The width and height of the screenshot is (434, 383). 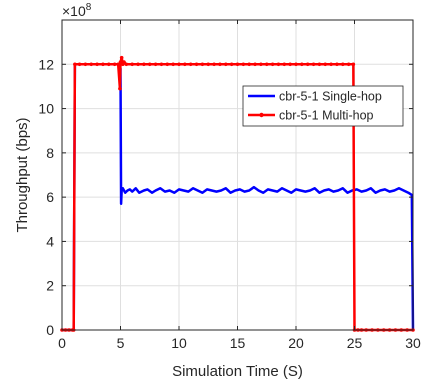 I want to click on y-tick-label: 4, so click(x=50, y=241).